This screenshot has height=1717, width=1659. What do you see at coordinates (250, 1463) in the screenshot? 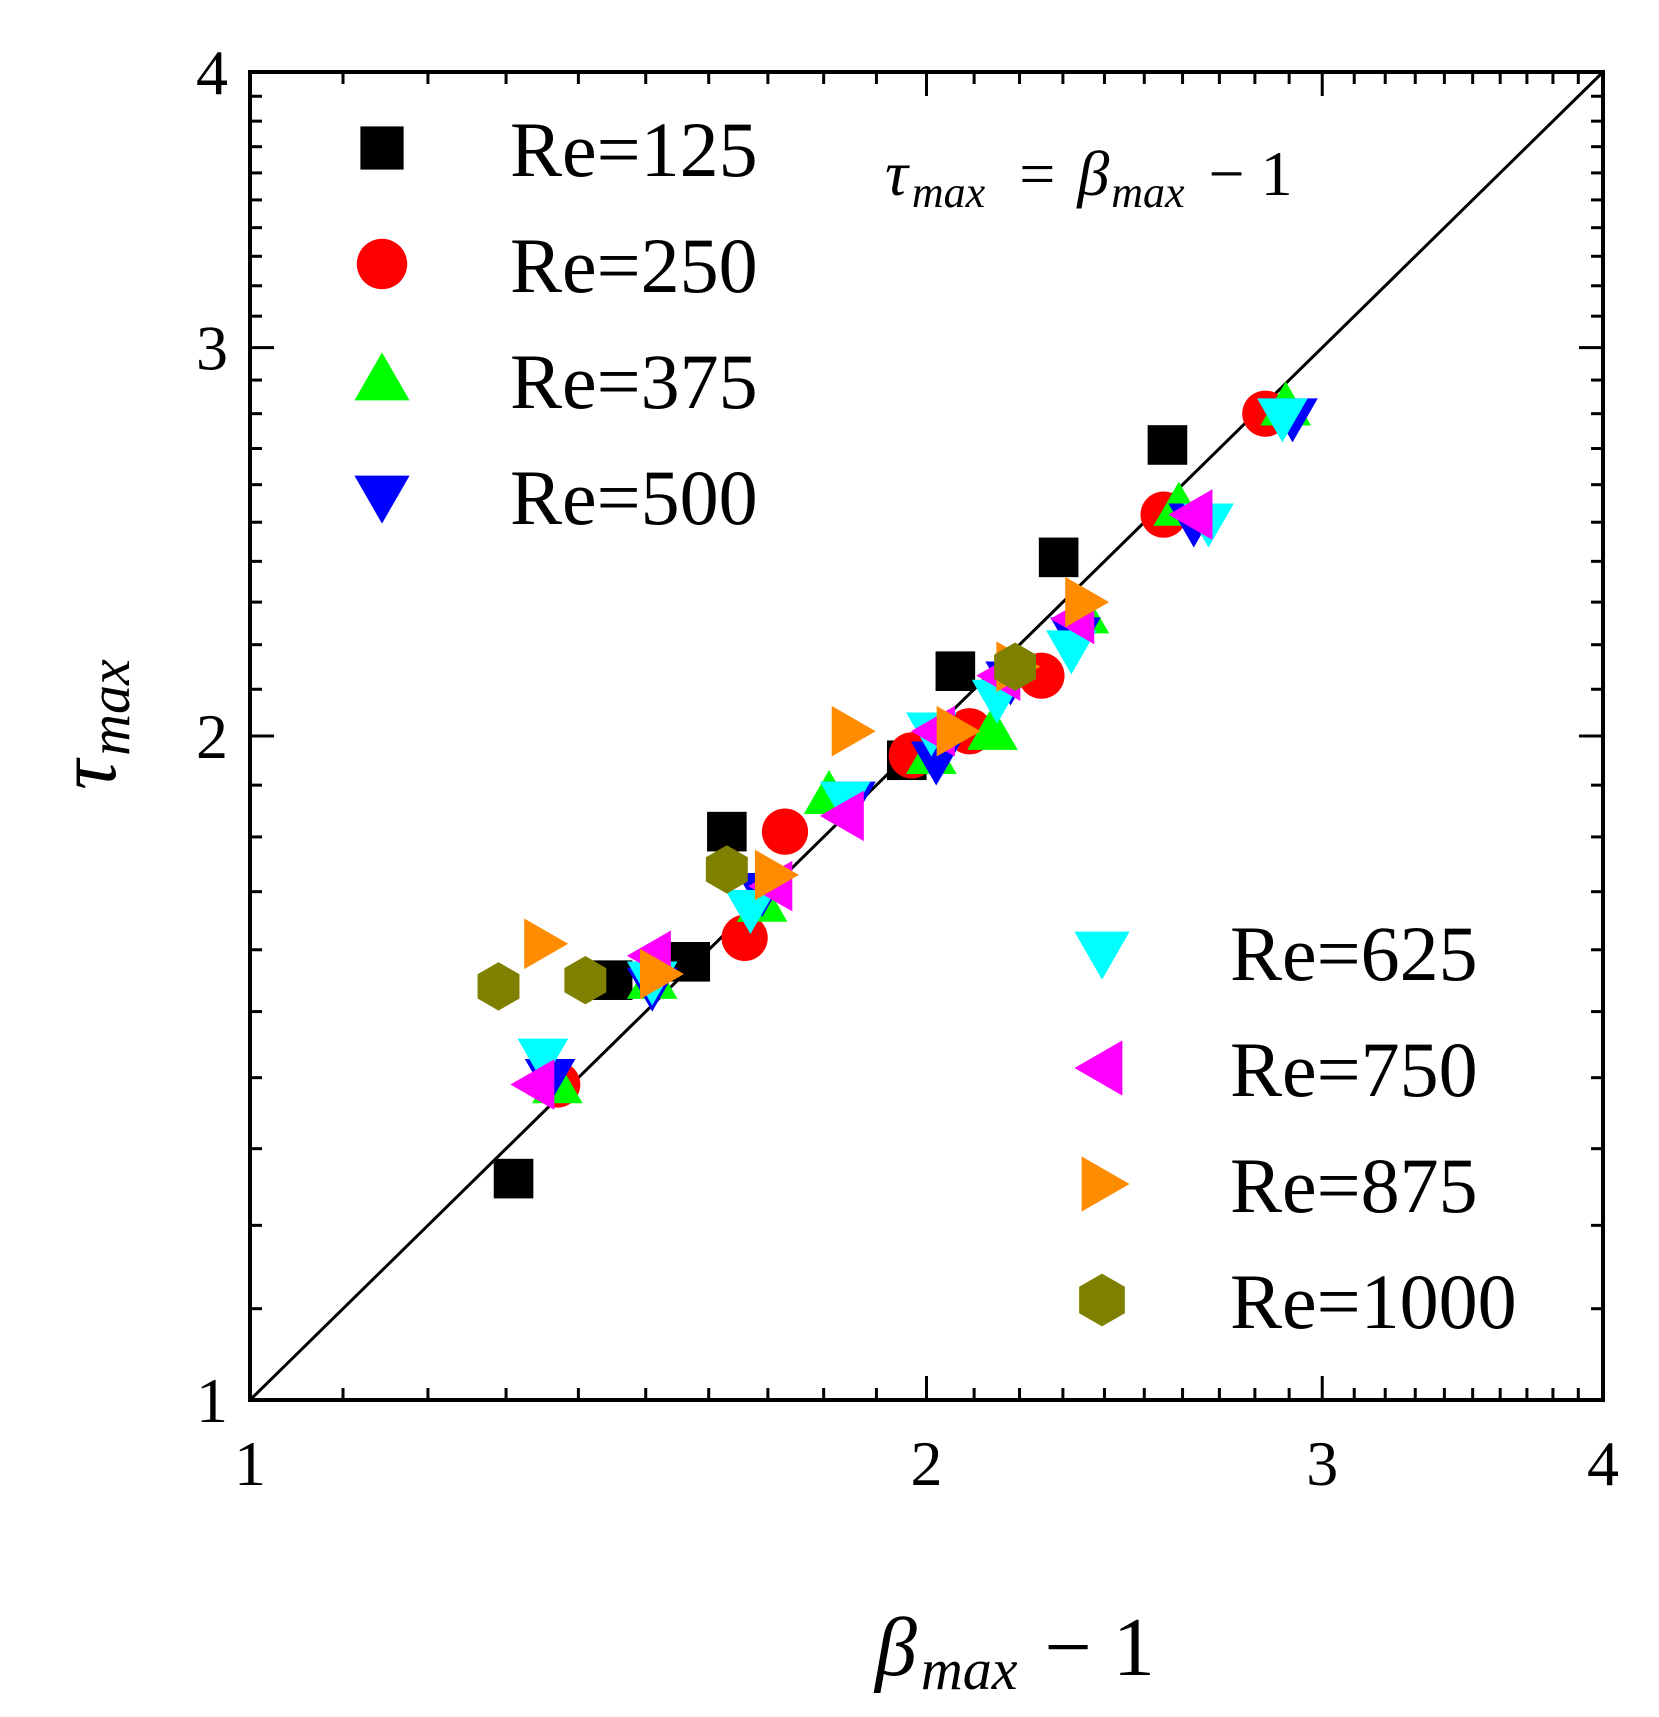
I see `x-tick-label: 1` at bounding box center [250, 1463].